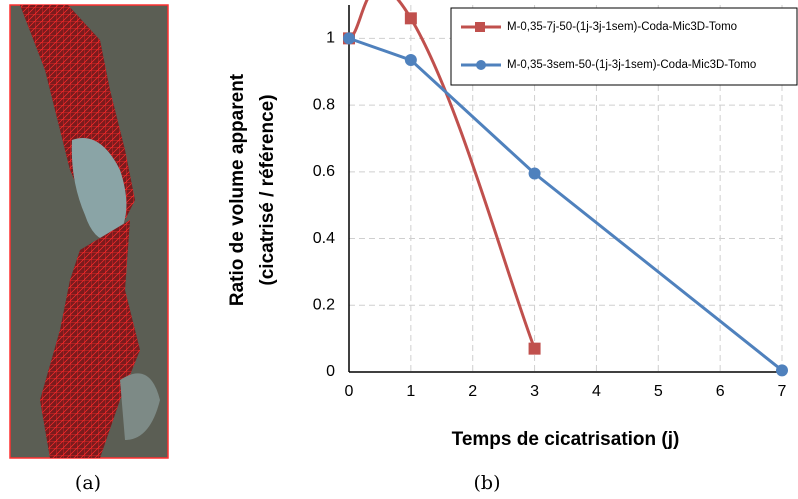 The height and width of the screenshot is (499, 798). What do you see at coordinates (267, 189) in the screenshot?
I see `y-axis-label: (cicatrisé / référence)` at bounding box center [267, 189].